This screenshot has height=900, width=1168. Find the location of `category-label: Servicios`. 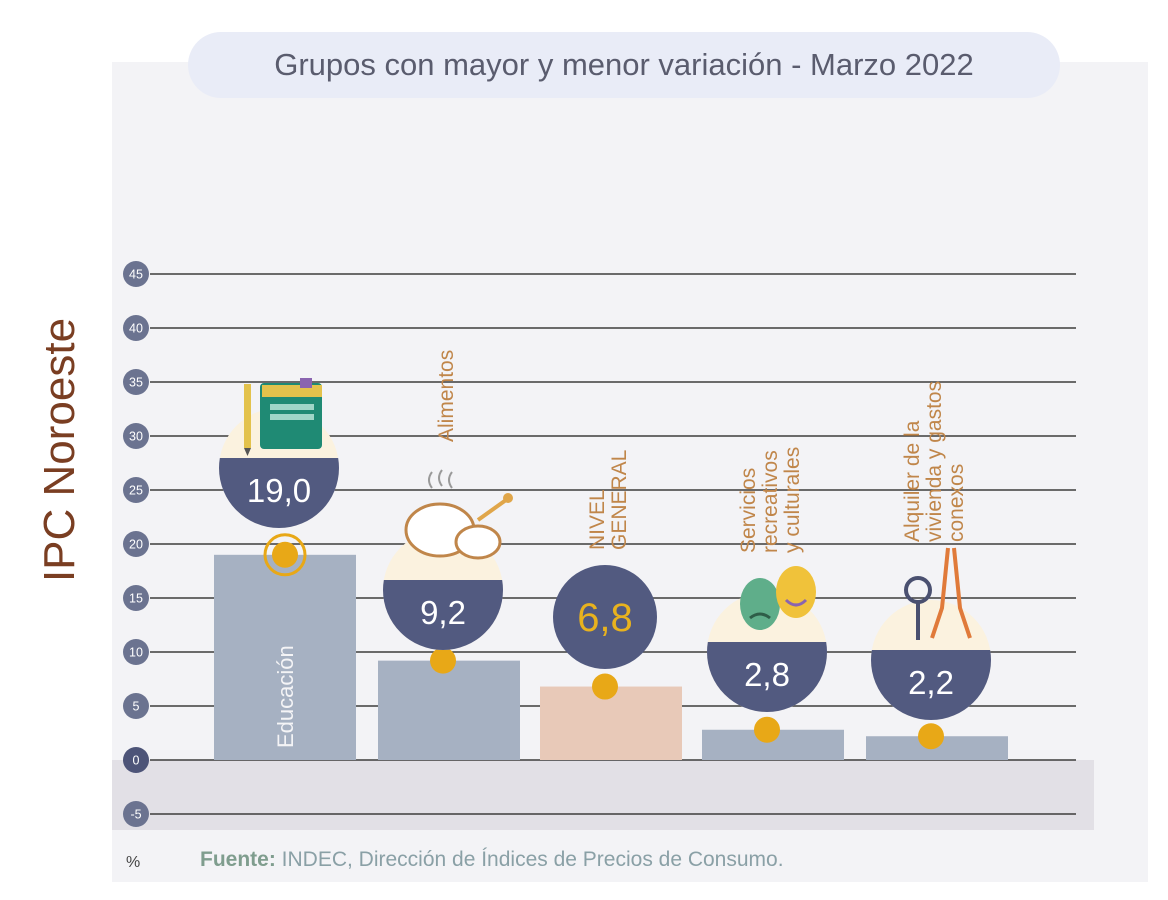

category-label: Servicios is located at coordinates (748, 510).